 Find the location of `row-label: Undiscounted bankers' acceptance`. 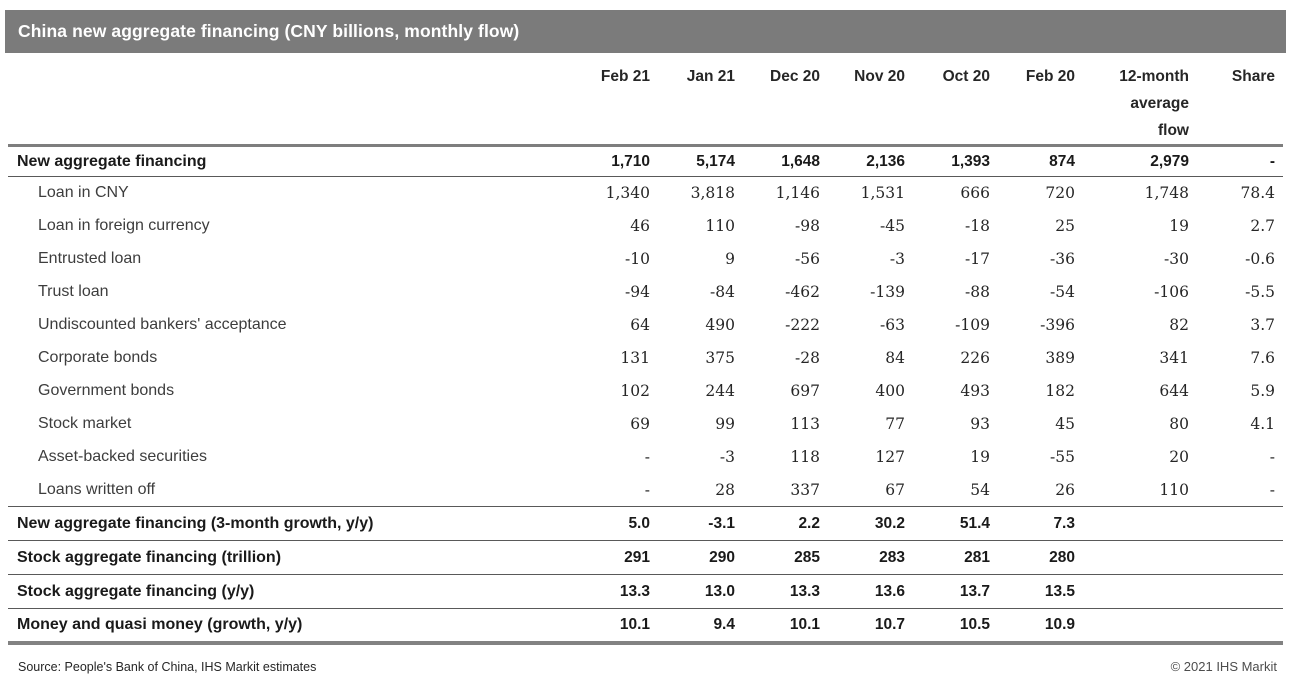

row-label: Undiscounted bankers' acceptance is located at coordinates (162, 324).